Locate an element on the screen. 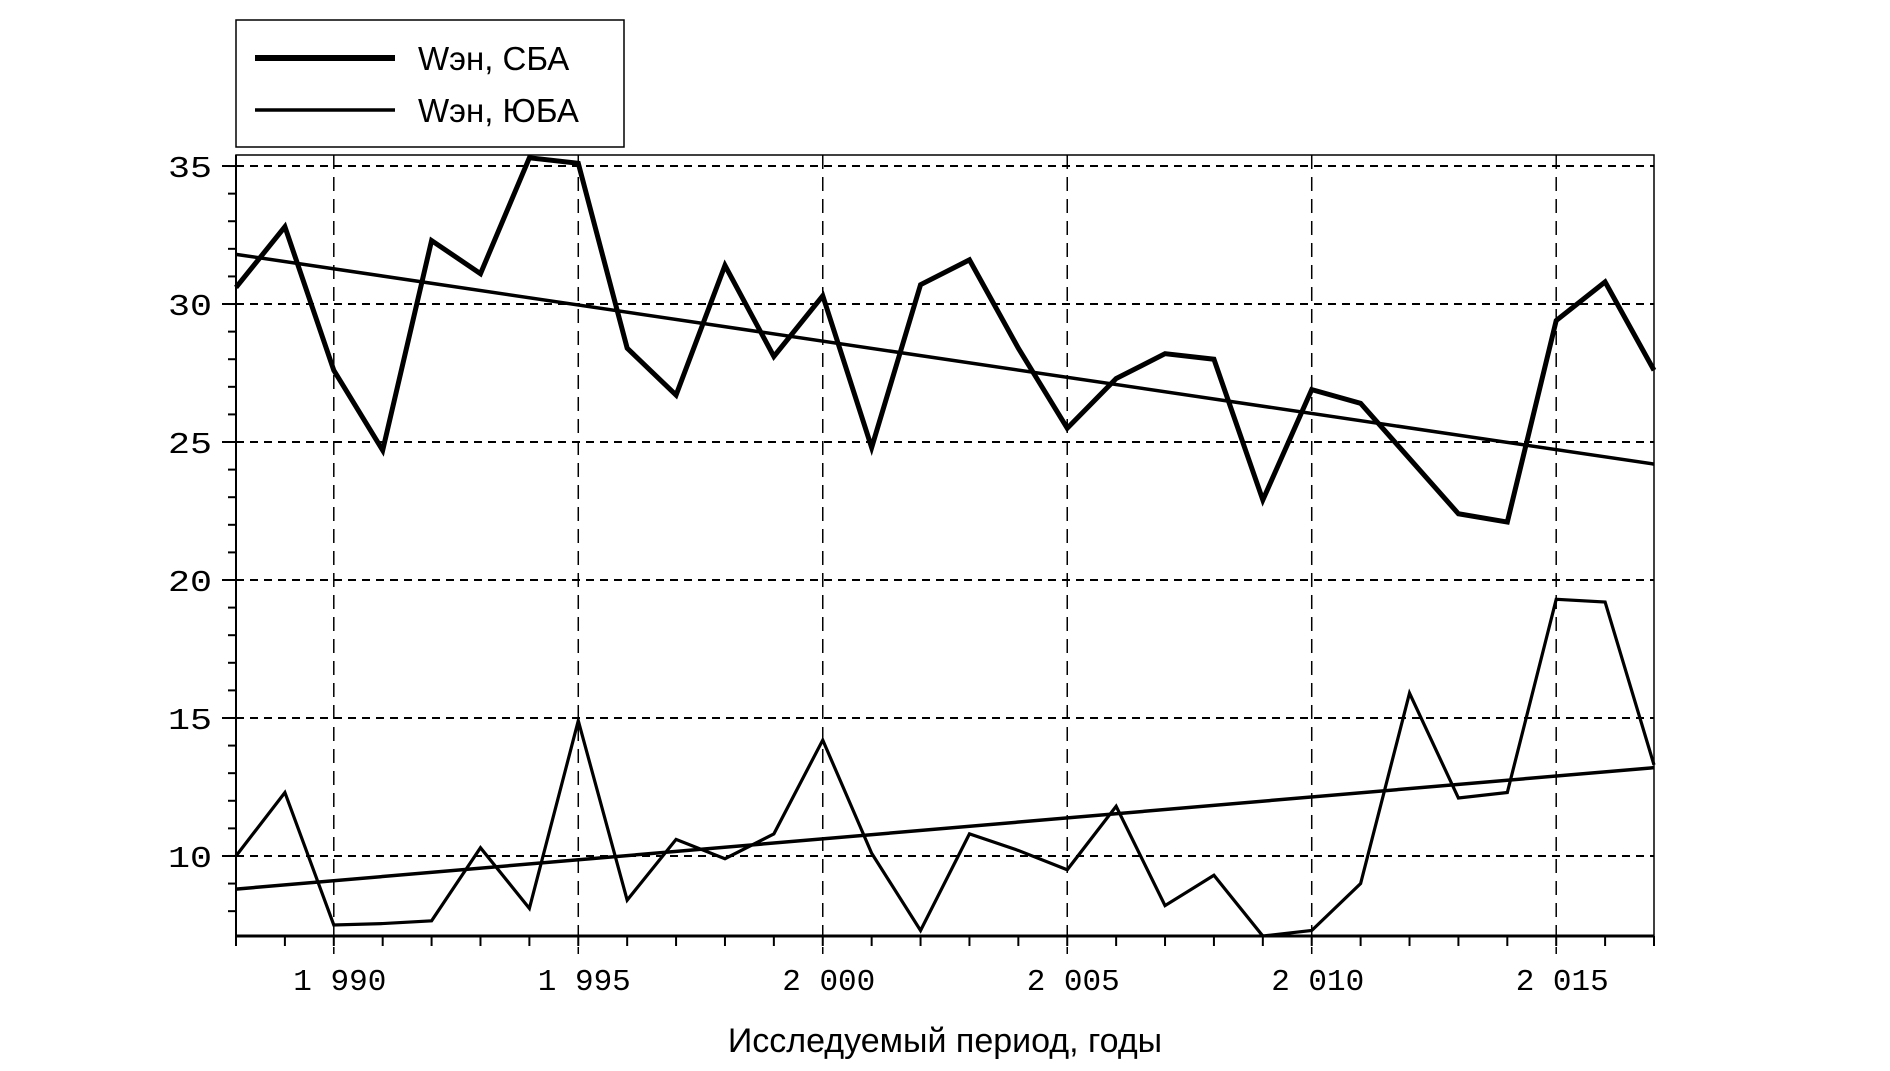 The height and width of the screenshot is (1071, 1890). x-axis-title: Исследуемый период, годы is located at coordinates (945, 1041).